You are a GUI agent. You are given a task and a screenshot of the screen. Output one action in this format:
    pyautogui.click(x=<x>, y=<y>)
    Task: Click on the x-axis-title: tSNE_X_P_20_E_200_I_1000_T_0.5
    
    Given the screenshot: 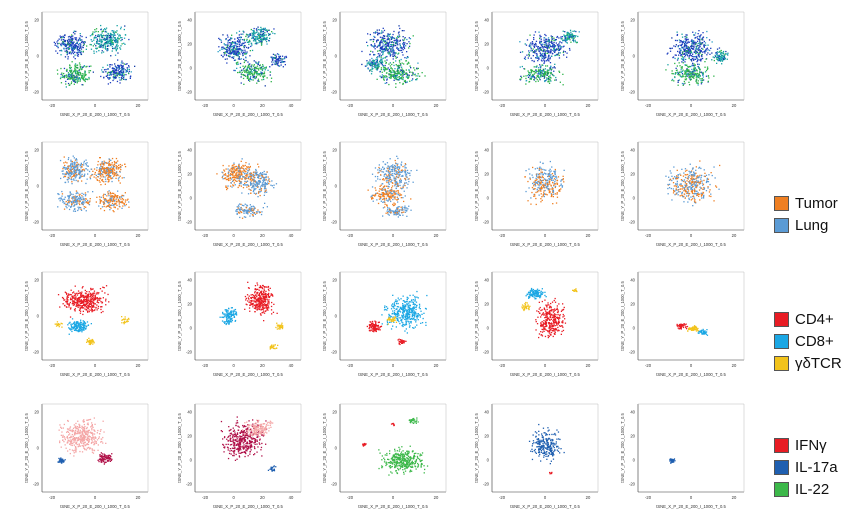 What is the action you would take?
    pyautogui.click(x=393, y=114)
    